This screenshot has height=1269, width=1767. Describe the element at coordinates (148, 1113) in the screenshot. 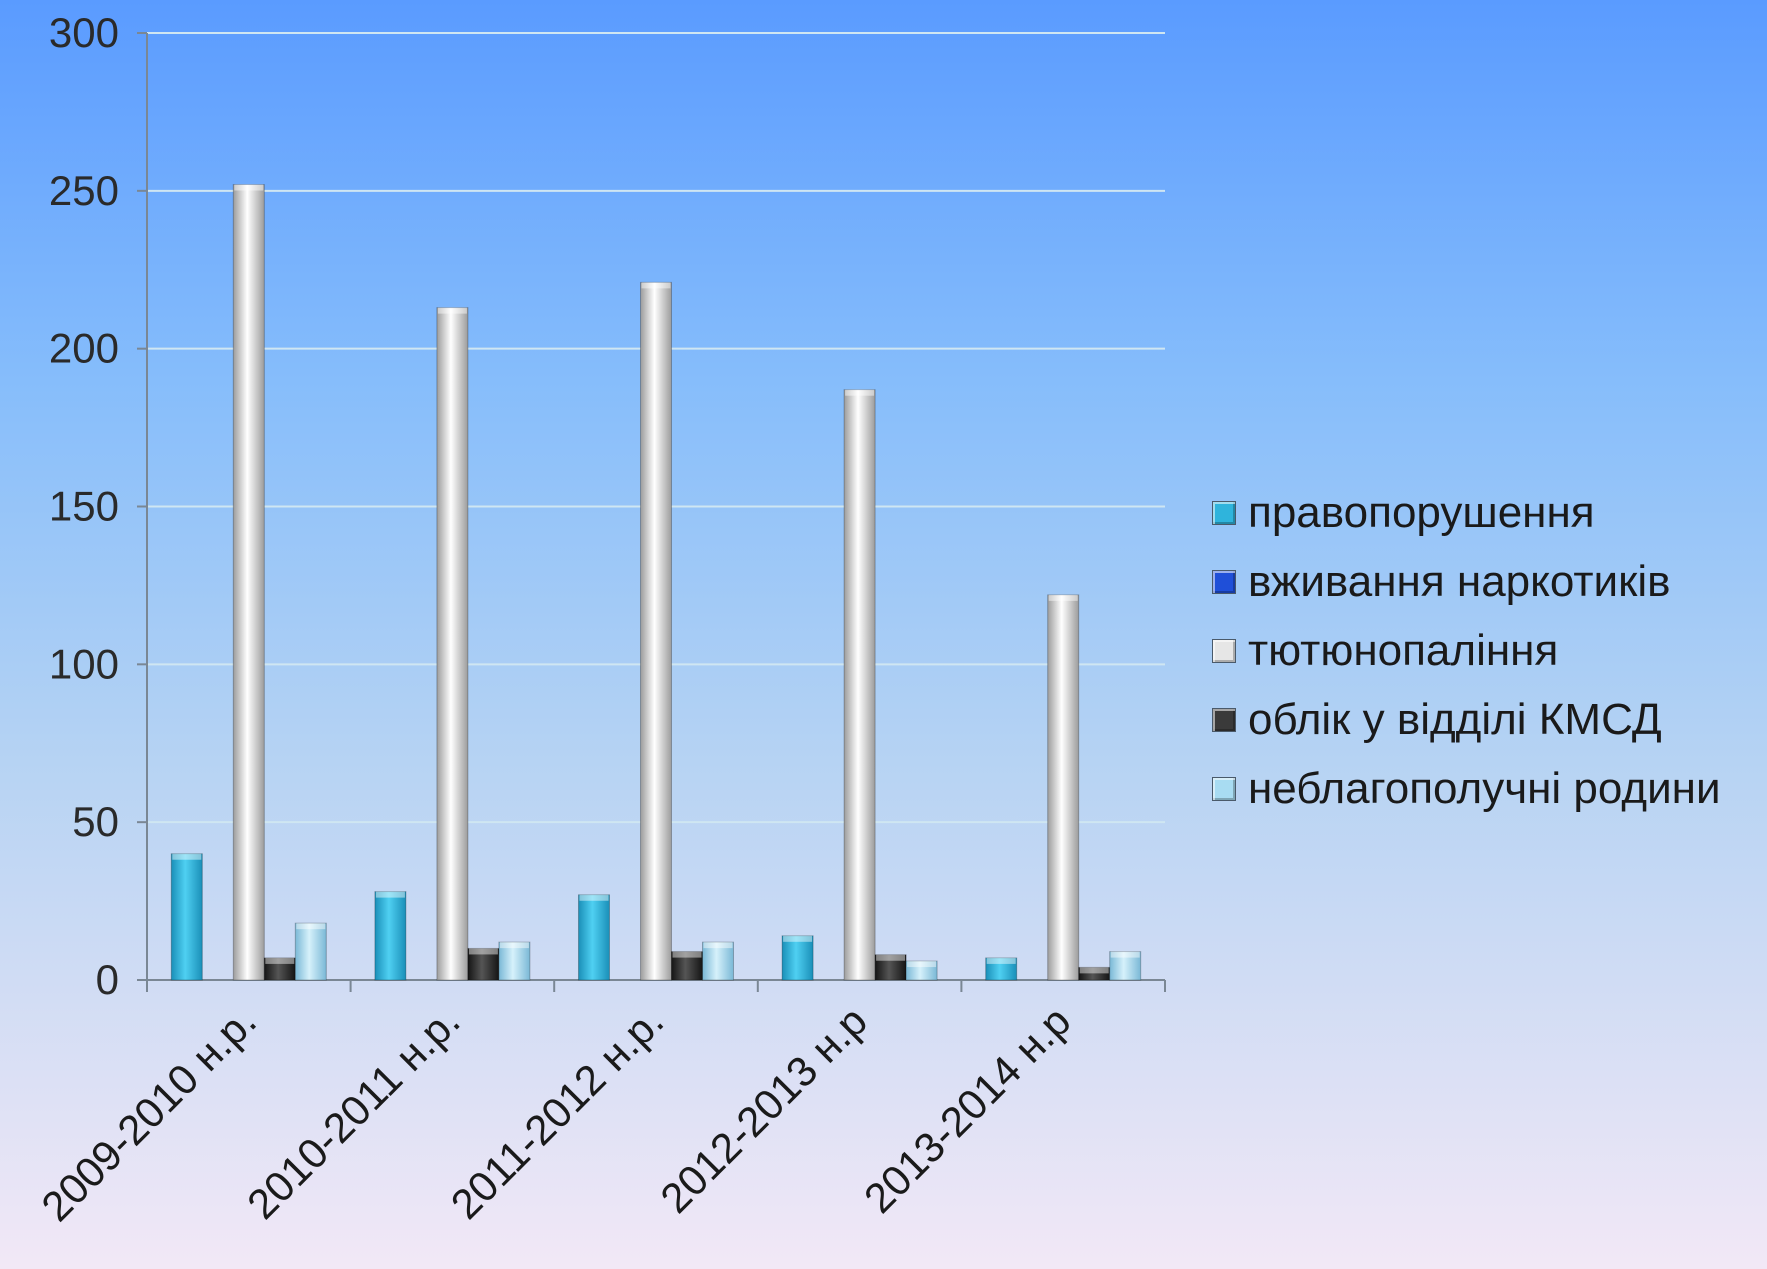

I see `x-tick-label: 2009-2010 н.р.` at that location.